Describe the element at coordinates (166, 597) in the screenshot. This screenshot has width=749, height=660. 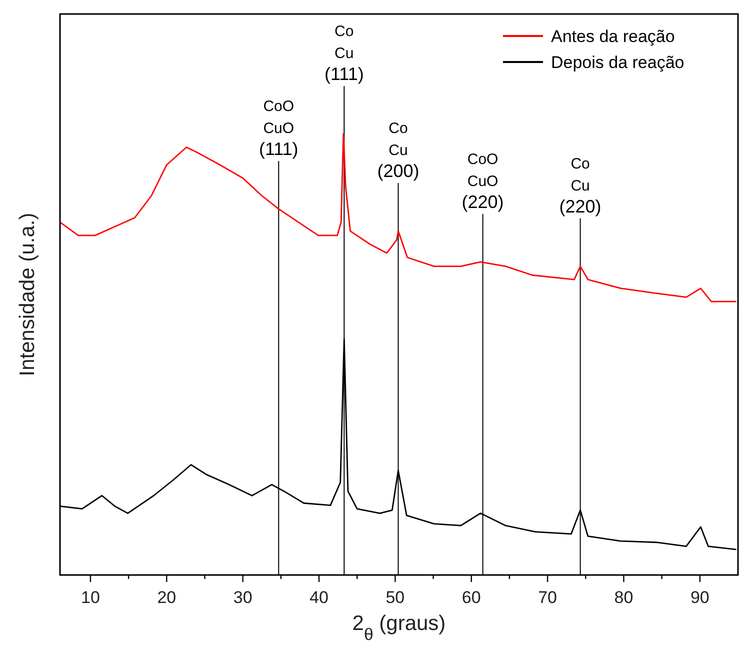
I see `x-tick-label: 20` at that location.